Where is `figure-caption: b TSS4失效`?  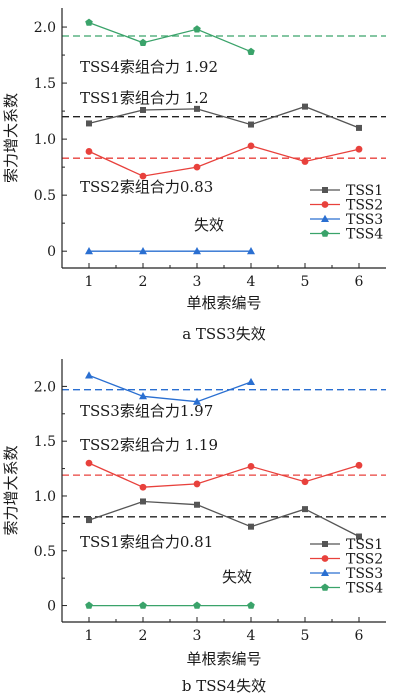 figure-caption: b TSS4失效 is located at coordinates (224, 686).